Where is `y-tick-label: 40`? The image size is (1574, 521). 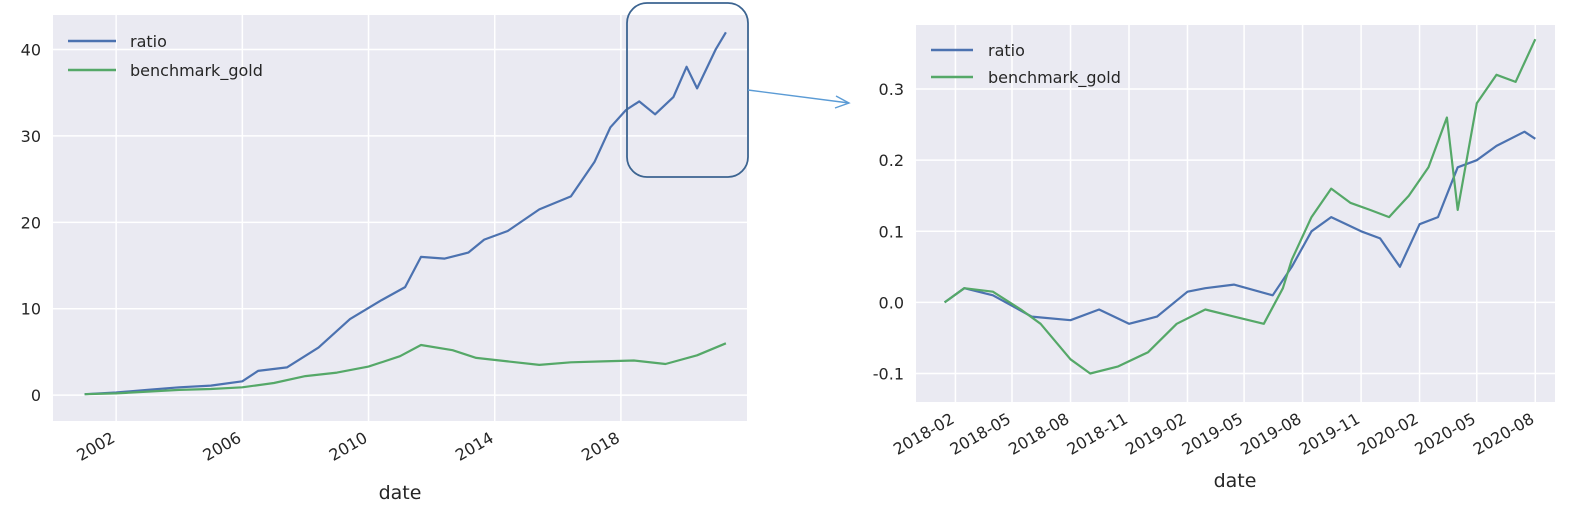 y-tick-label: 40 is located at coordinates (31, 50).